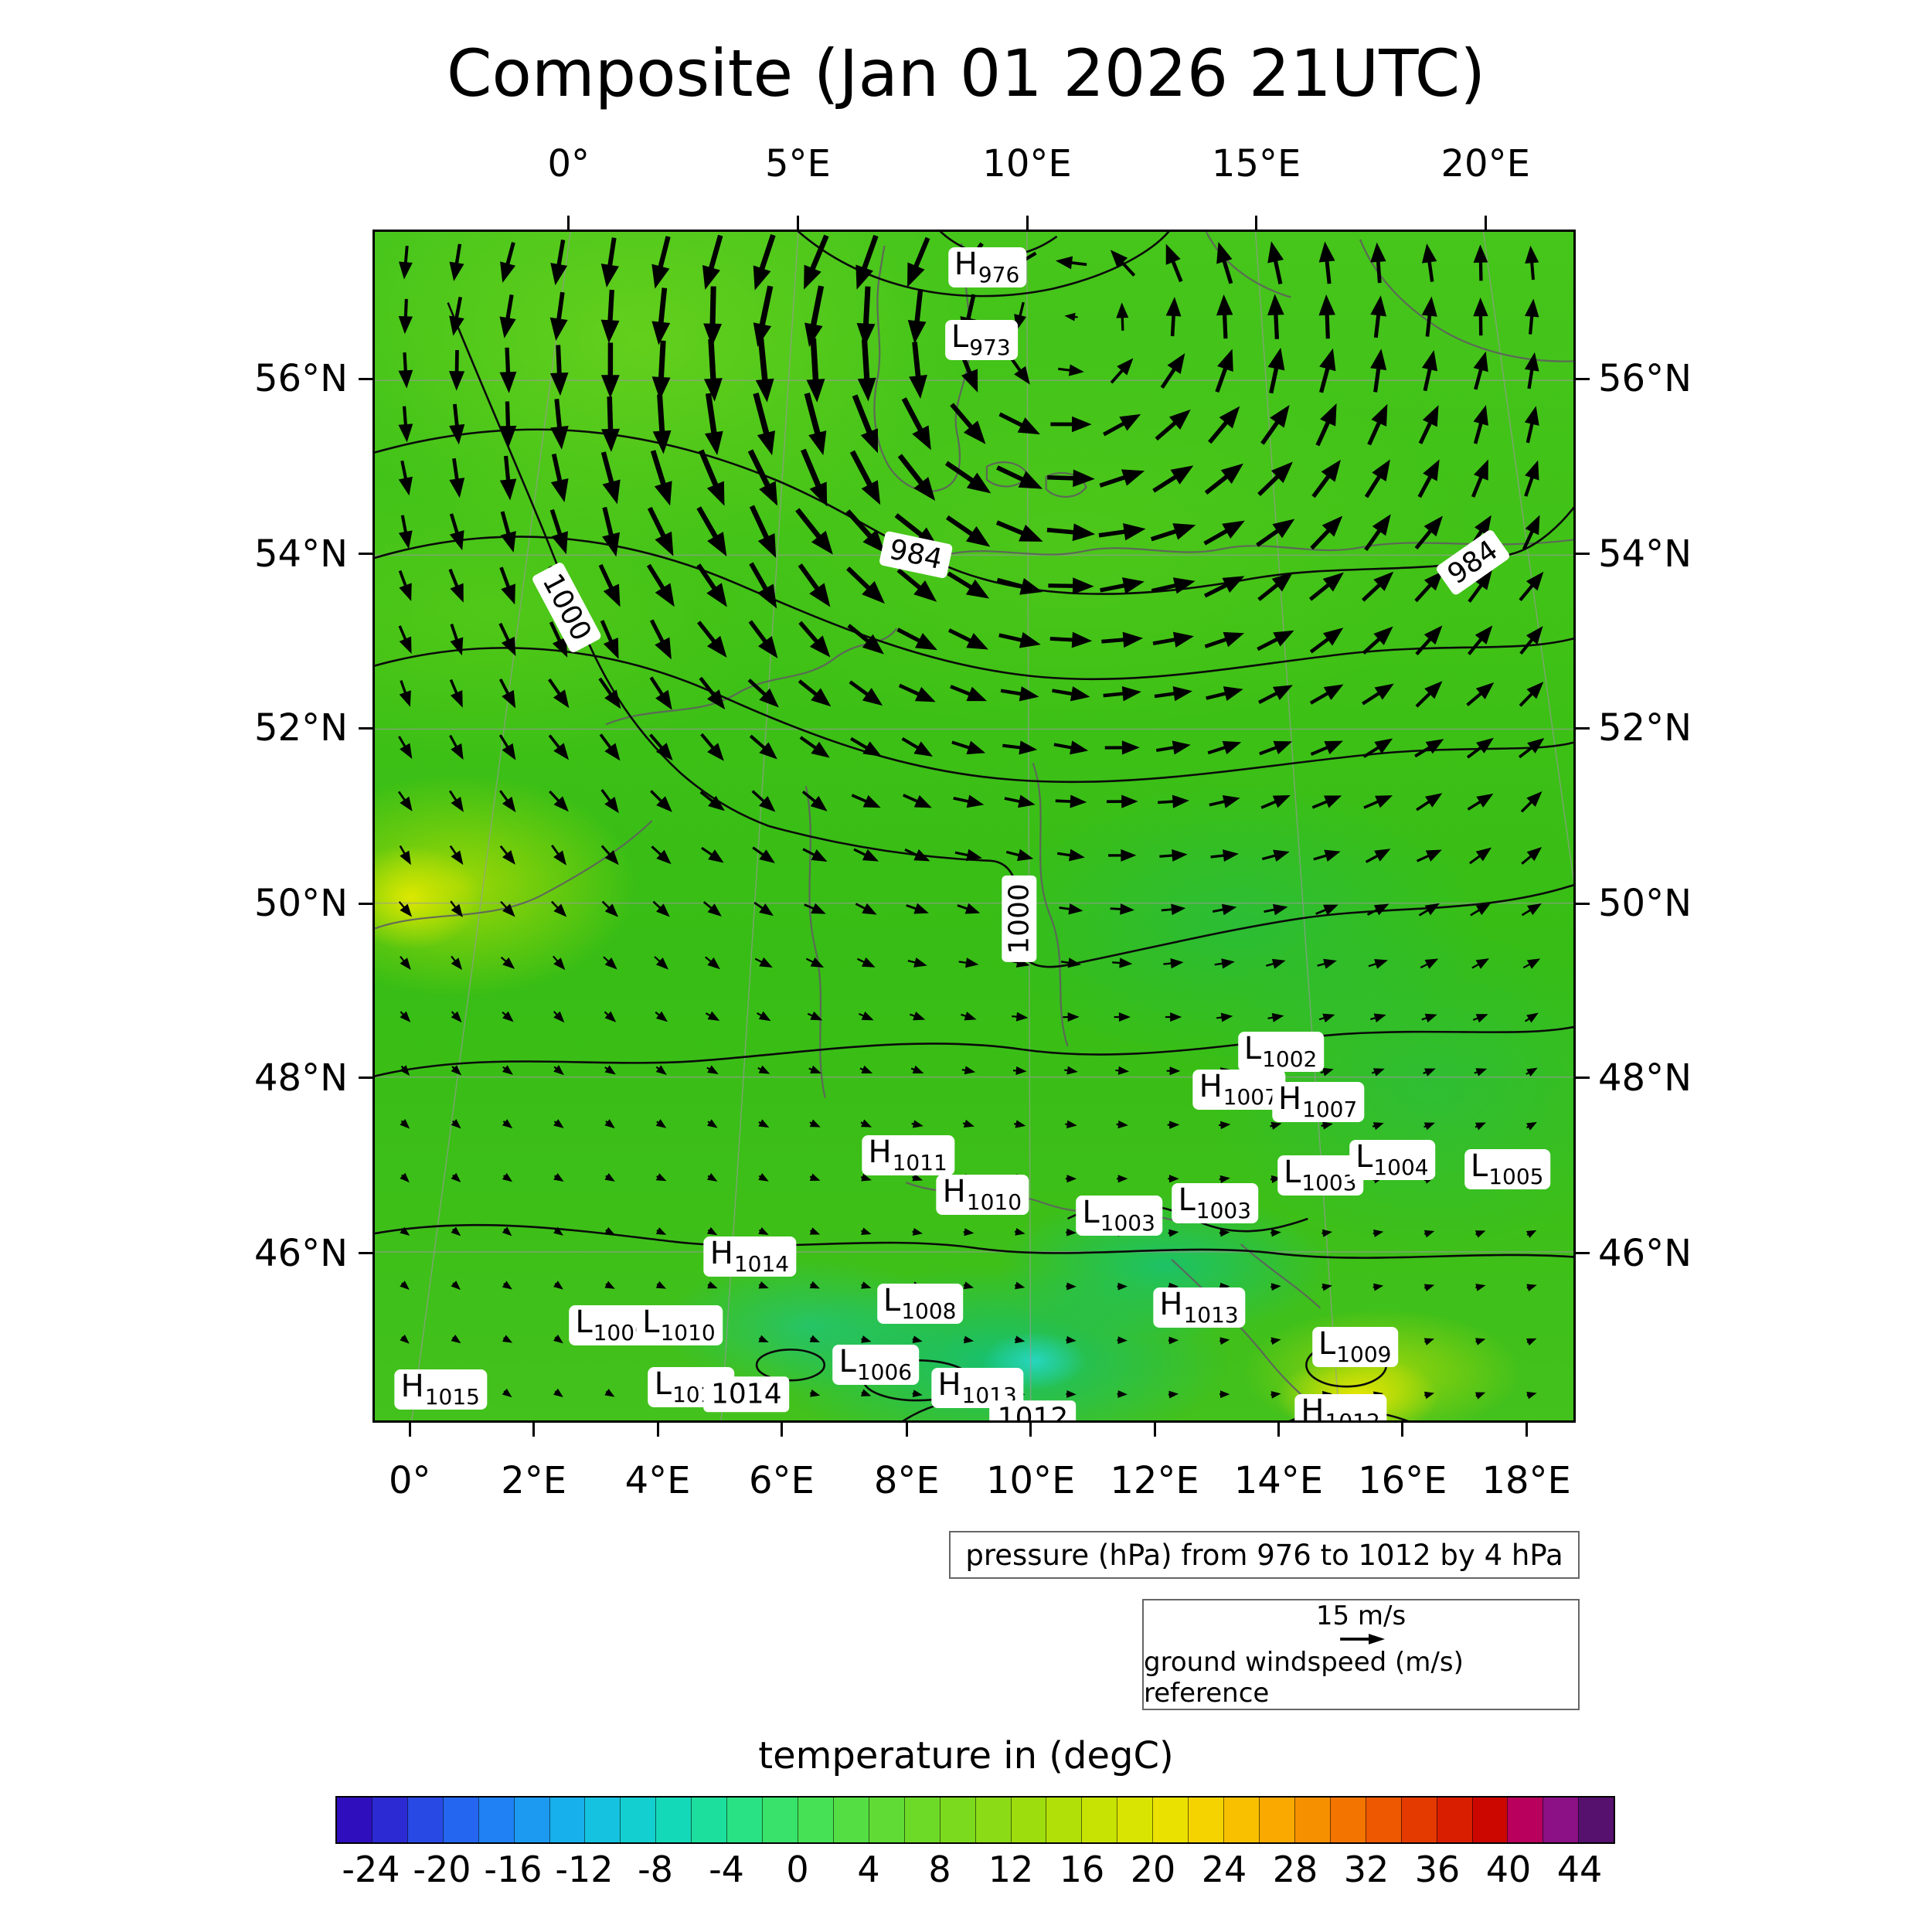  Describe the element at coordinates (1278, 1481) in the screenshot. I see `tick-label-bottom: 14°E` at that location.